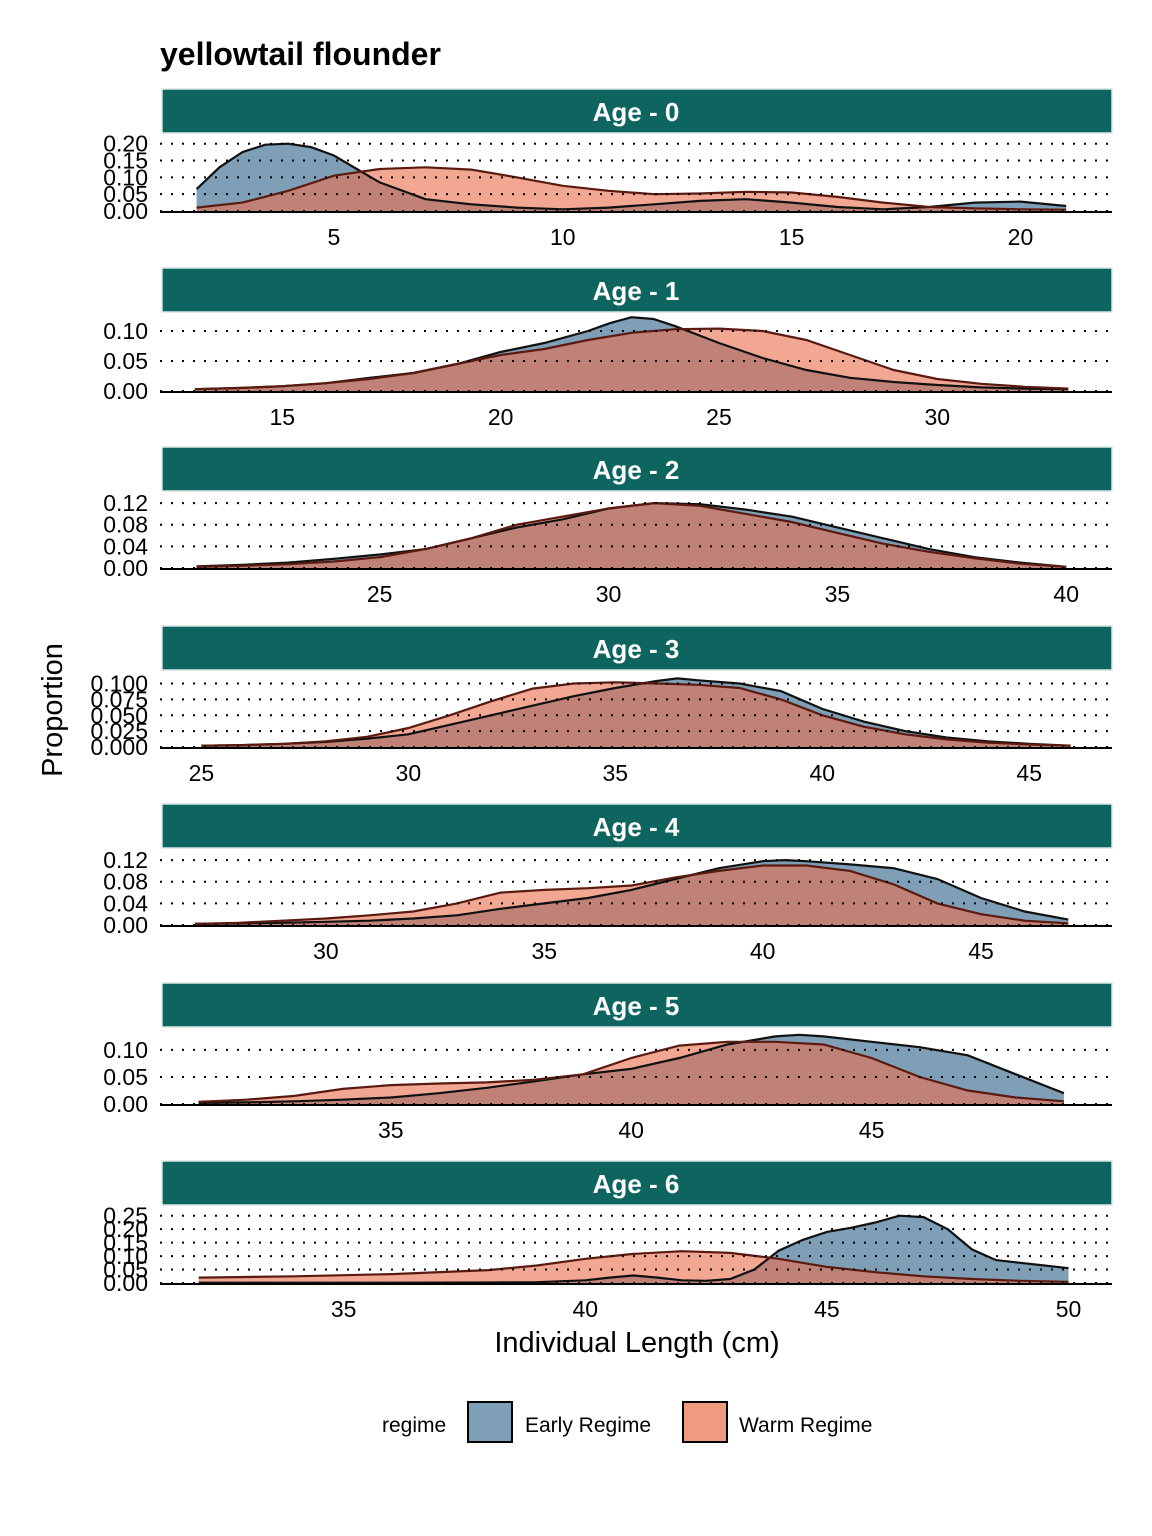 The height and width of the screenshot is (1536, 1152). I want to click on panel-age-4: Age - 4 0.000.040.080.12 30 35 40 45, so click(608, 883).